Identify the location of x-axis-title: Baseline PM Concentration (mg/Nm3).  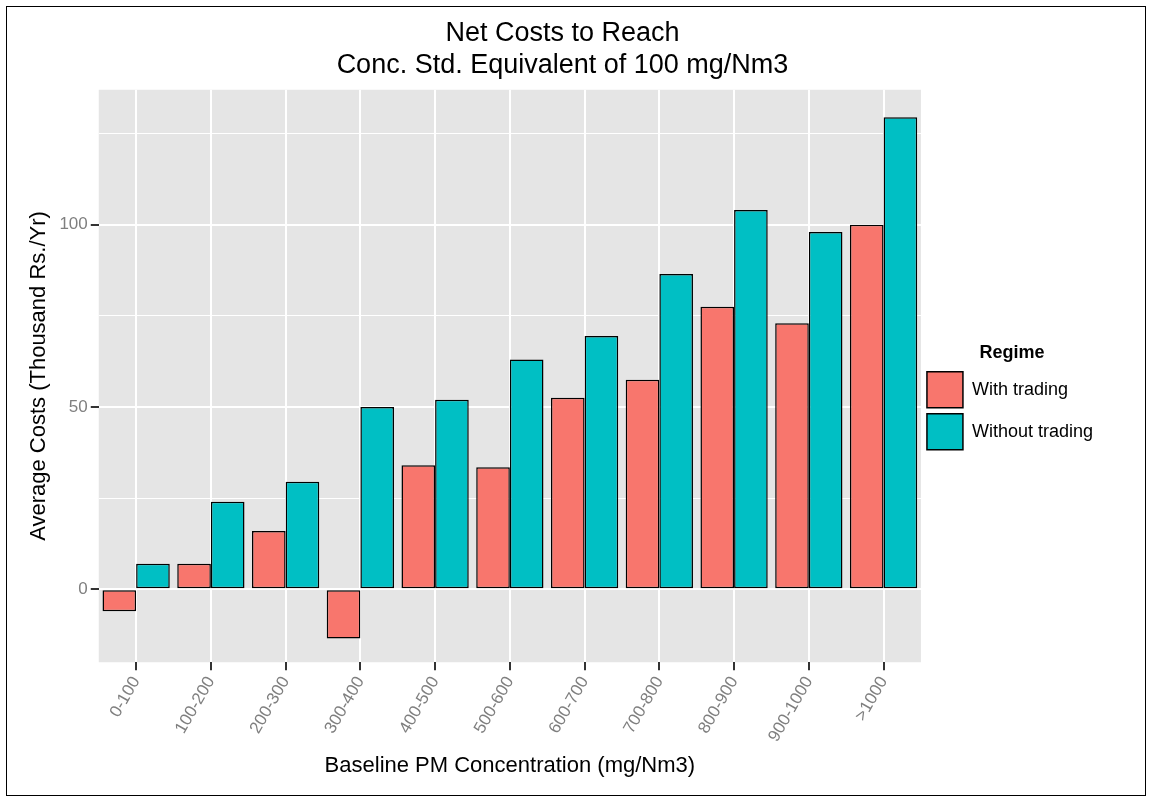
(510, 764).